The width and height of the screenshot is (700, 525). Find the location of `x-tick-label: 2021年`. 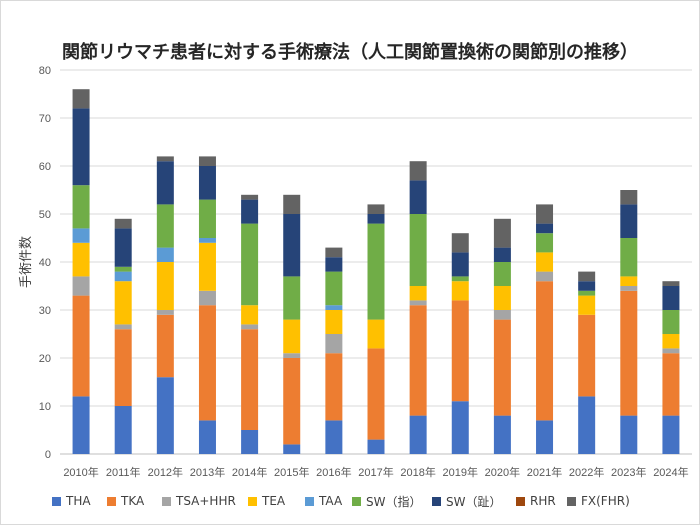

x-tick-label: 2021年 is located at coordinates (544, 472).